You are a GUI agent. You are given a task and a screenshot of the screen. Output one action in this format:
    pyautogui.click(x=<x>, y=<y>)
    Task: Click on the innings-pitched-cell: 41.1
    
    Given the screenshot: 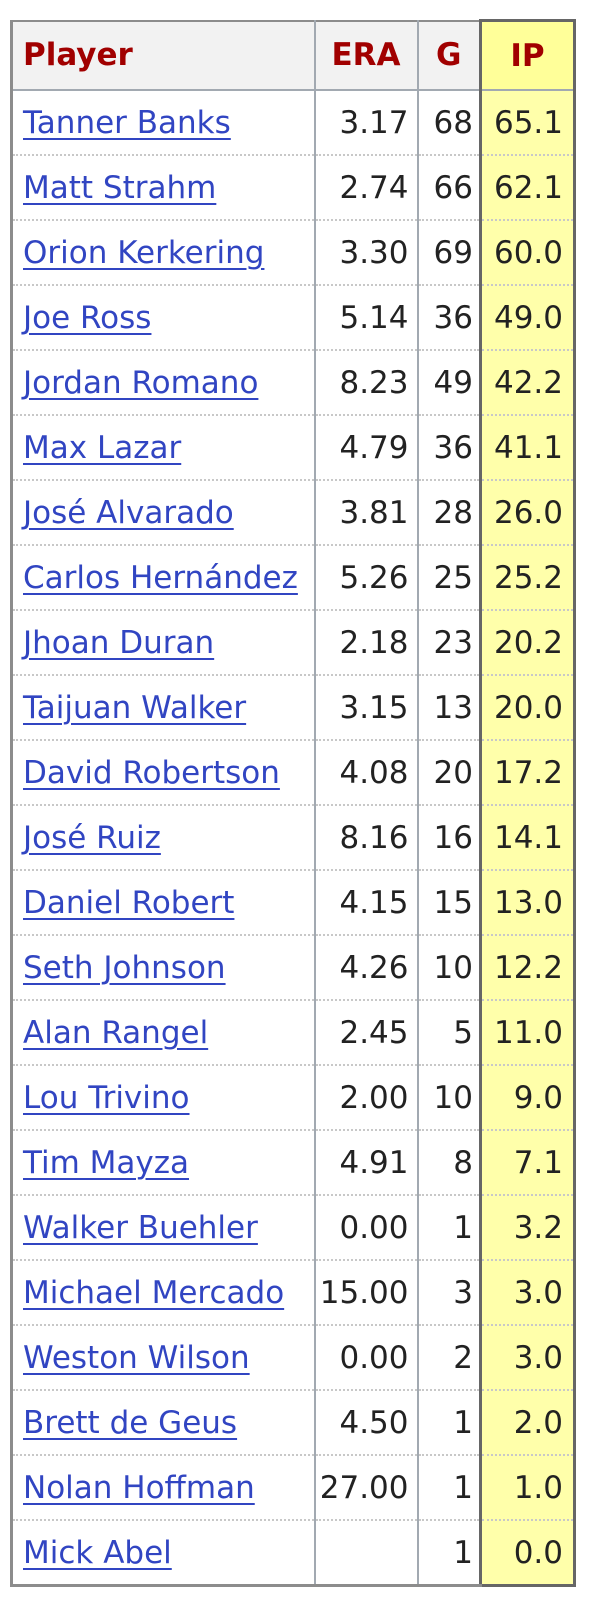 What is the action you would take?
    pyautogui.click(x=527, y=448)
    